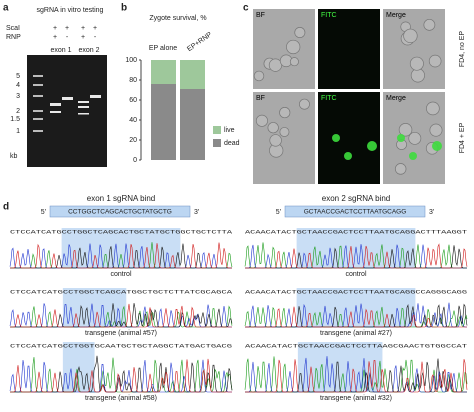 This screenshot has width=474, height=412. Describe the element at coordinates (199, 42) in the screenshot. I see `x-tick-label: EP+RNP` at that location.